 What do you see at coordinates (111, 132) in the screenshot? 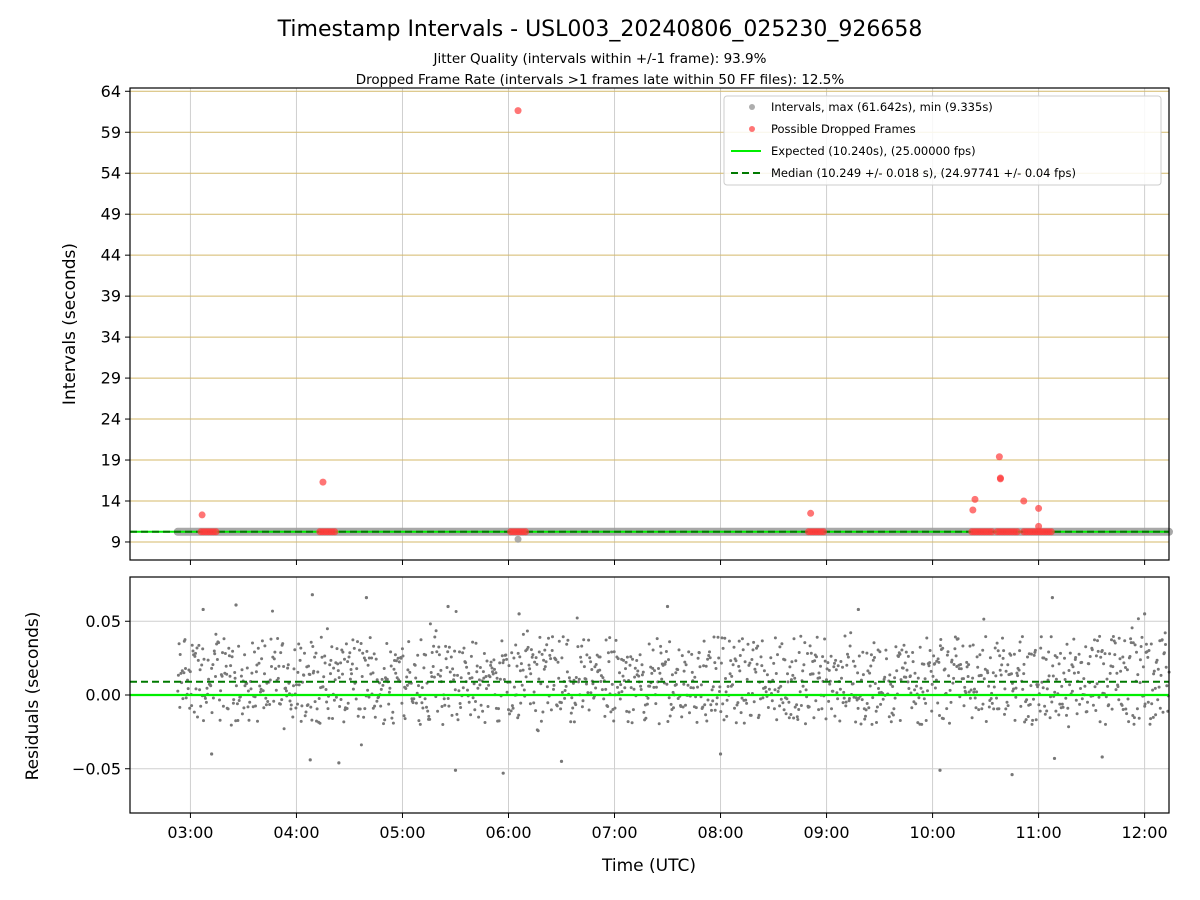
I see `intervals-y-tick-label: 59` at bounding box center [111, 132].